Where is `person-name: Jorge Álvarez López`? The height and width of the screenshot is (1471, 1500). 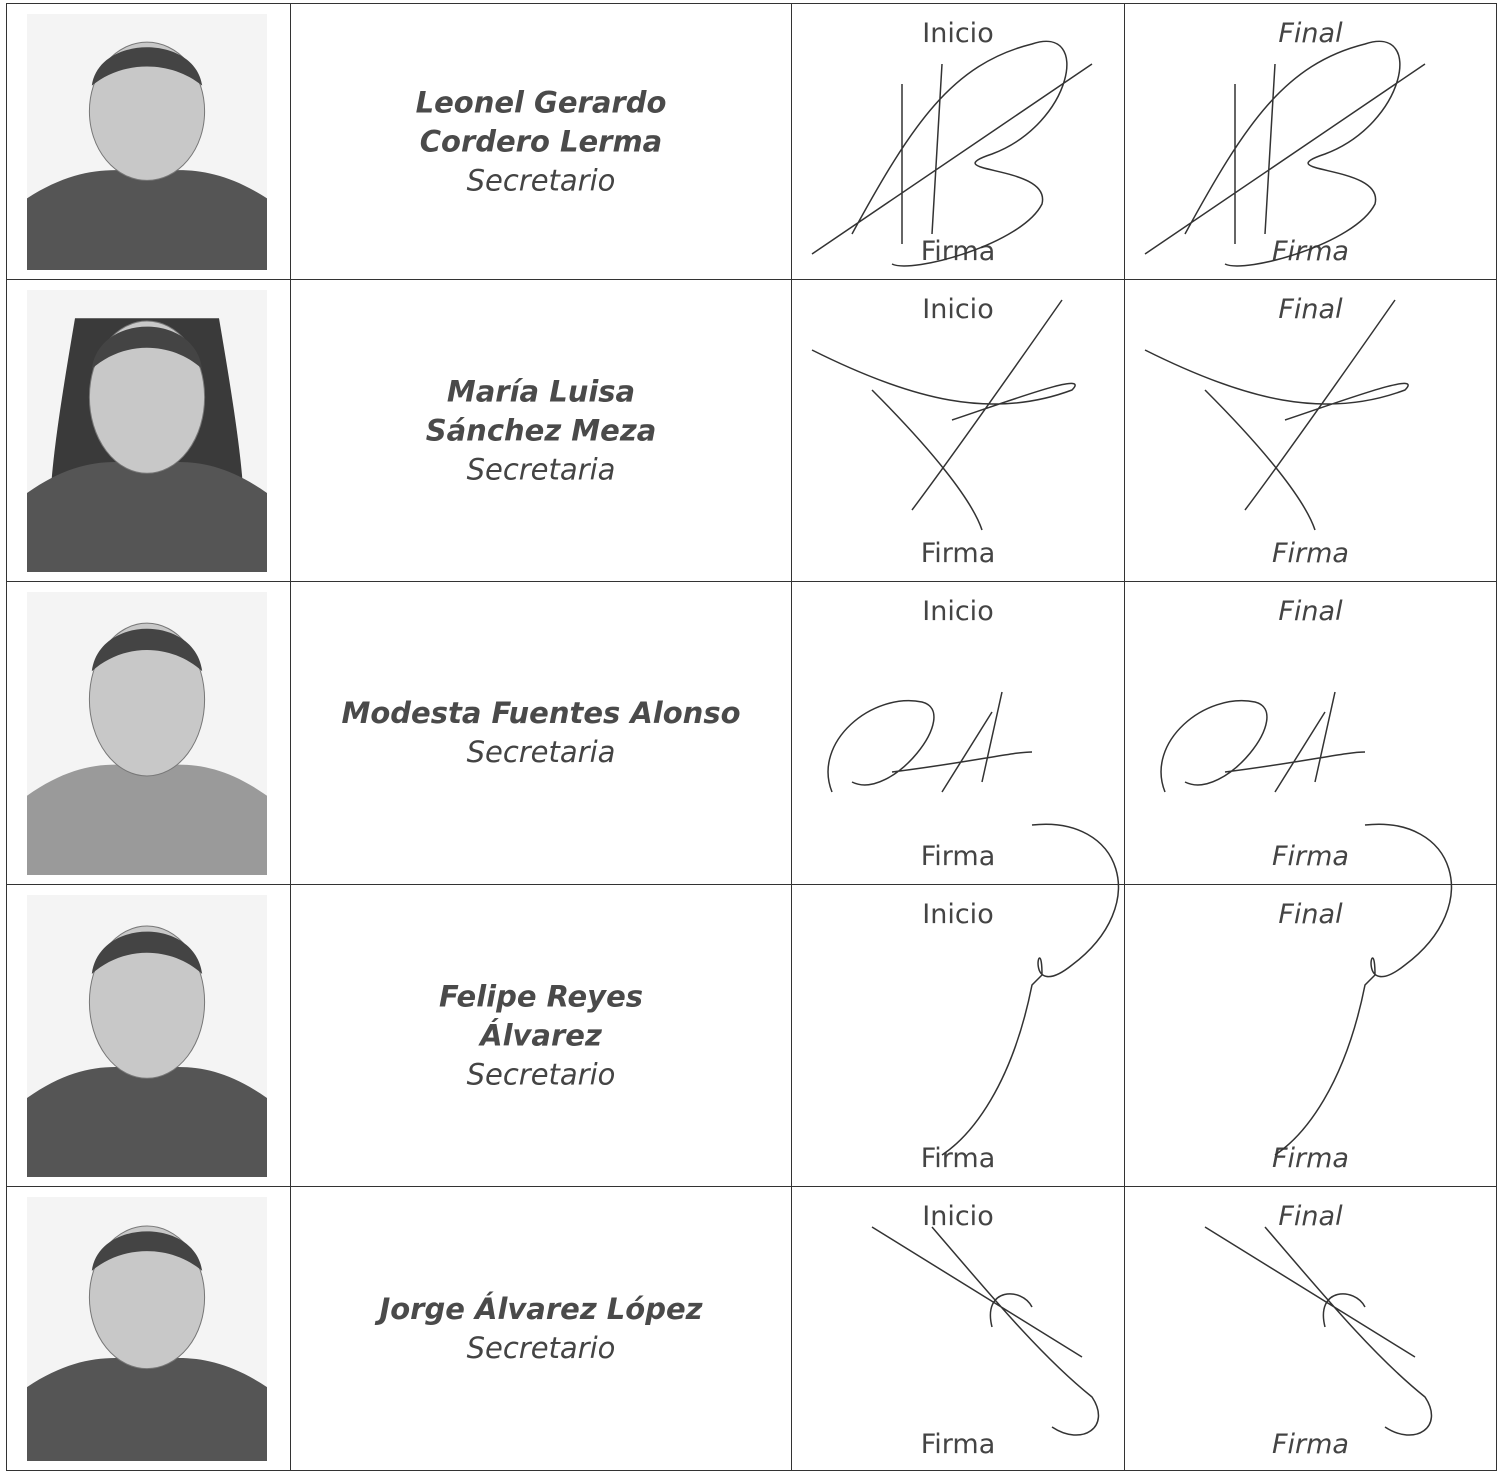 person-name: Jorge Álvarez López is located at coordinates (541, 1308).